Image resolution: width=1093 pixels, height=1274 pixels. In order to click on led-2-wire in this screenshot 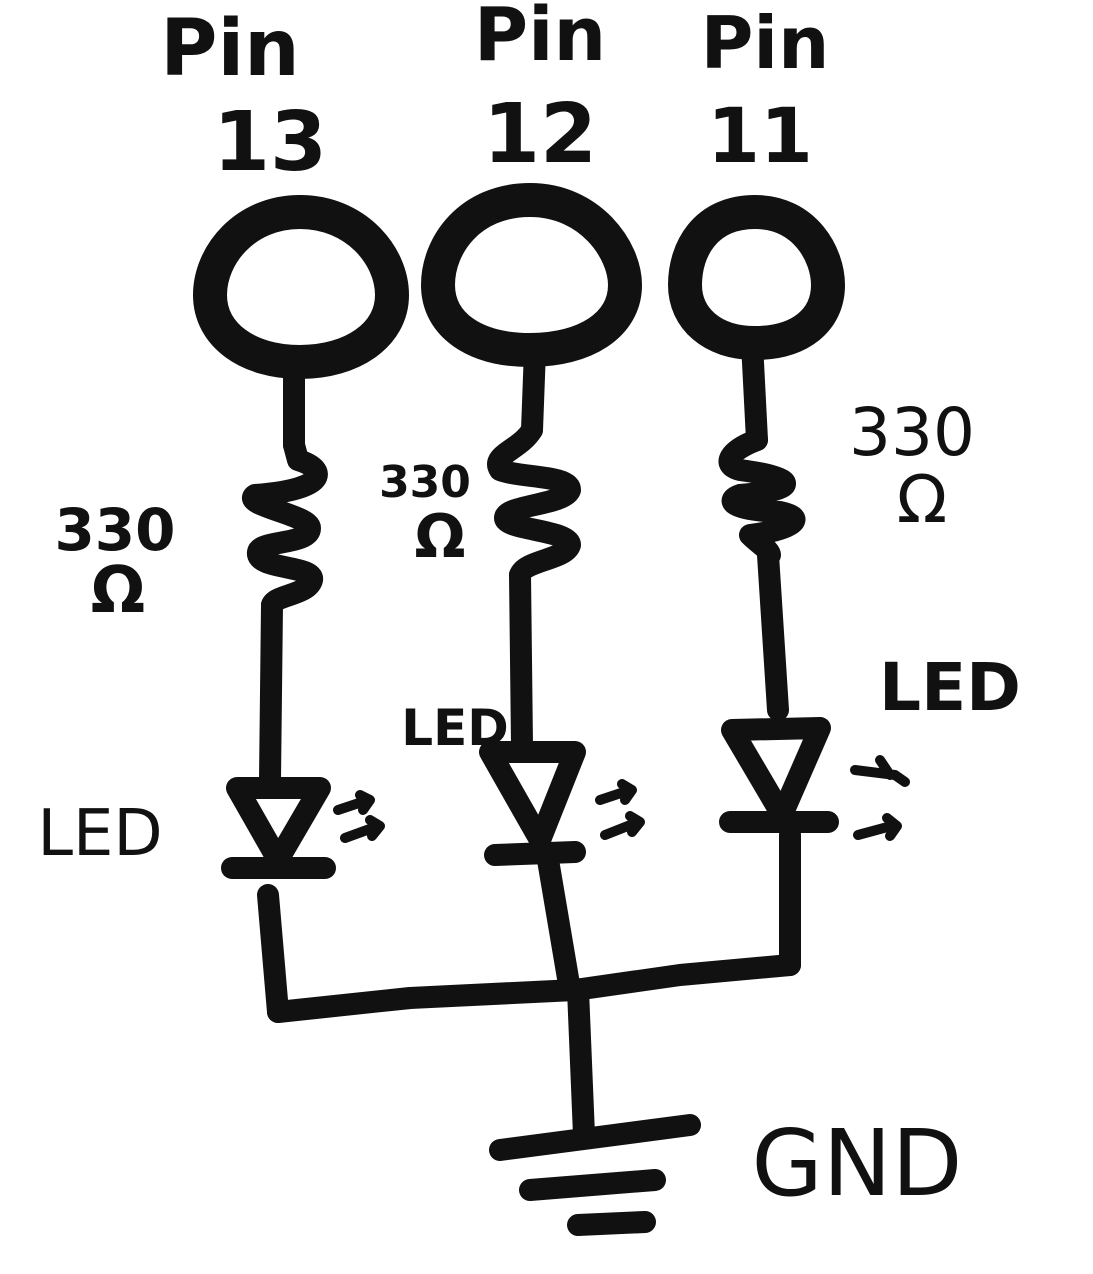, I will do `click(521, 660)`.